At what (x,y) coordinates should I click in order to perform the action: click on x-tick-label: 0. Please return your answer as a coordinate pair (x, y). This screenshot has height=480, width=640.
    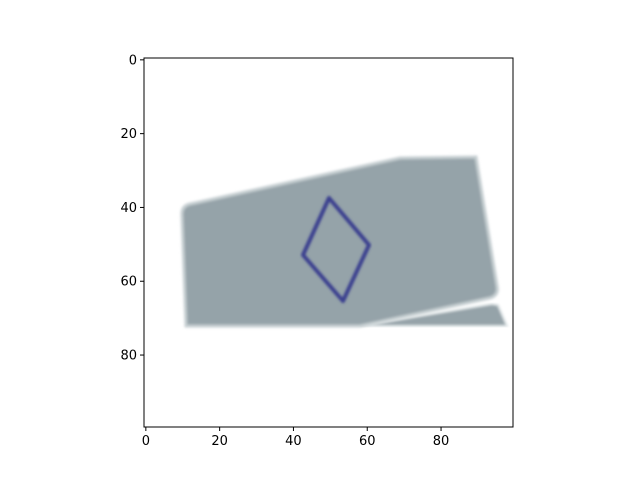
    Looking at the image, I should click on (146, 441).